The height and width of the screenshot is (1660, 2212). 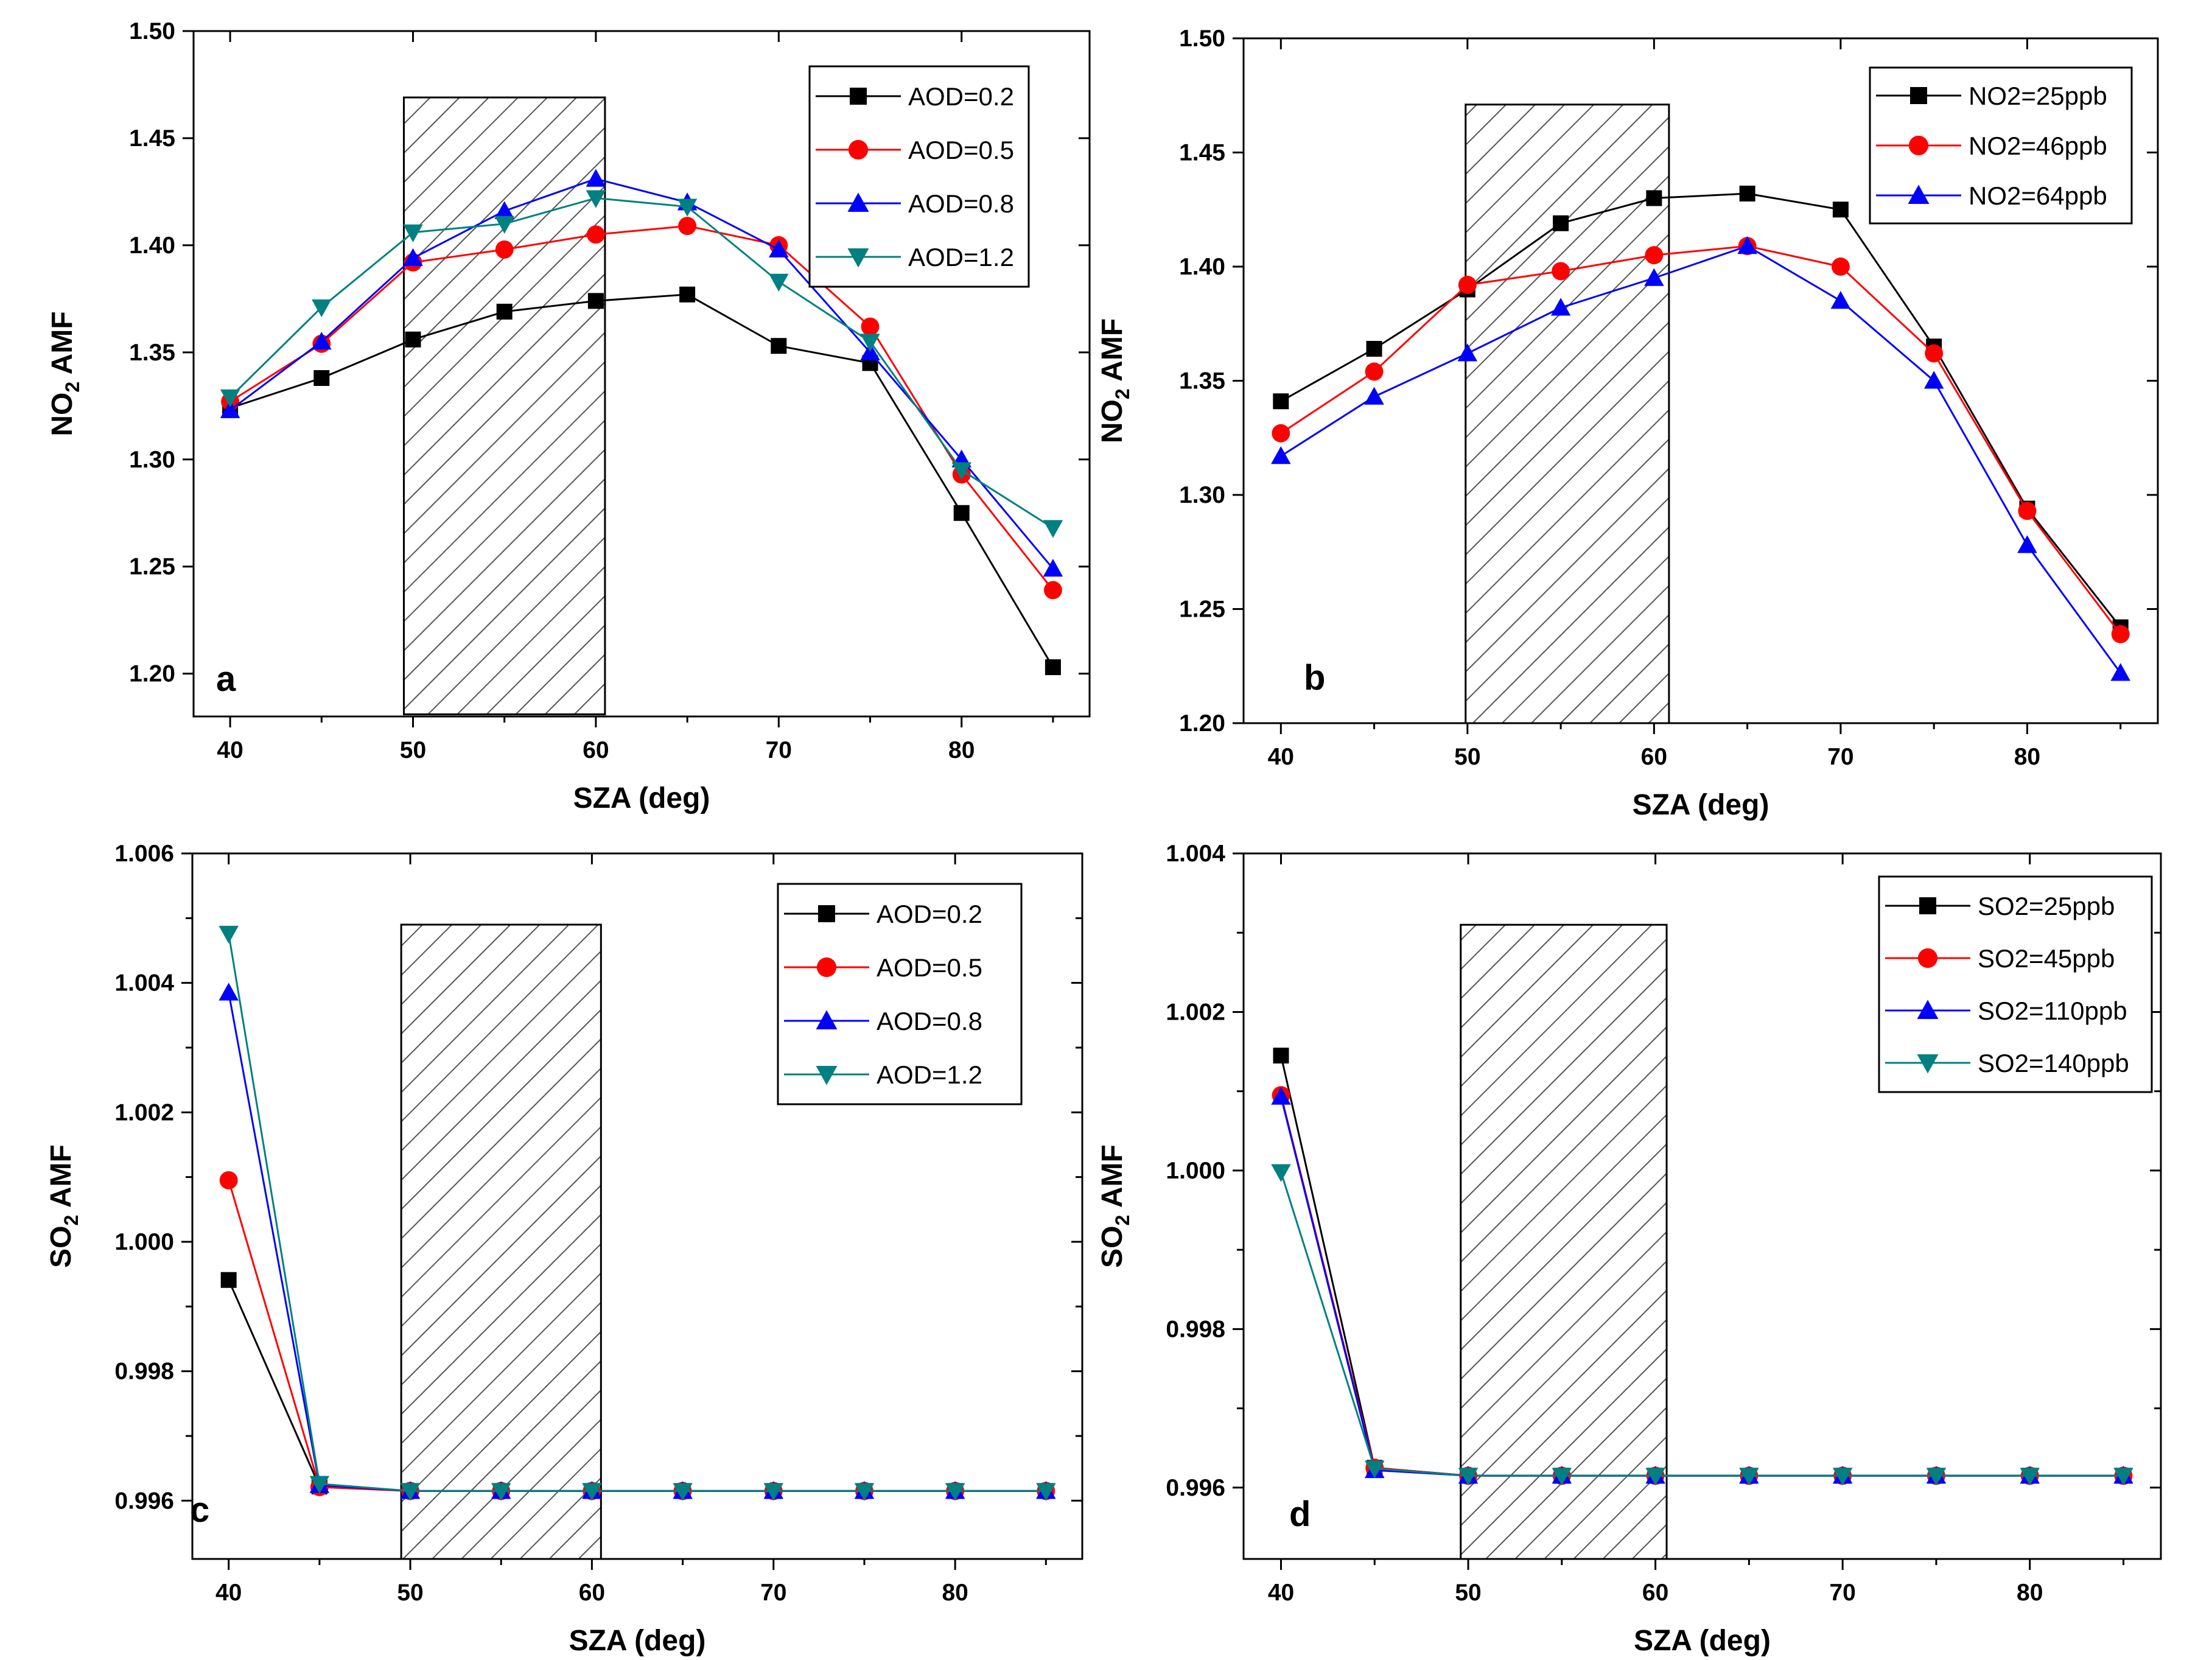 What do you see at coordinates (63, 1206) in the screenshot?
I see `y-axis-title: SO2 AMF` at bounding box center [63, 1206].